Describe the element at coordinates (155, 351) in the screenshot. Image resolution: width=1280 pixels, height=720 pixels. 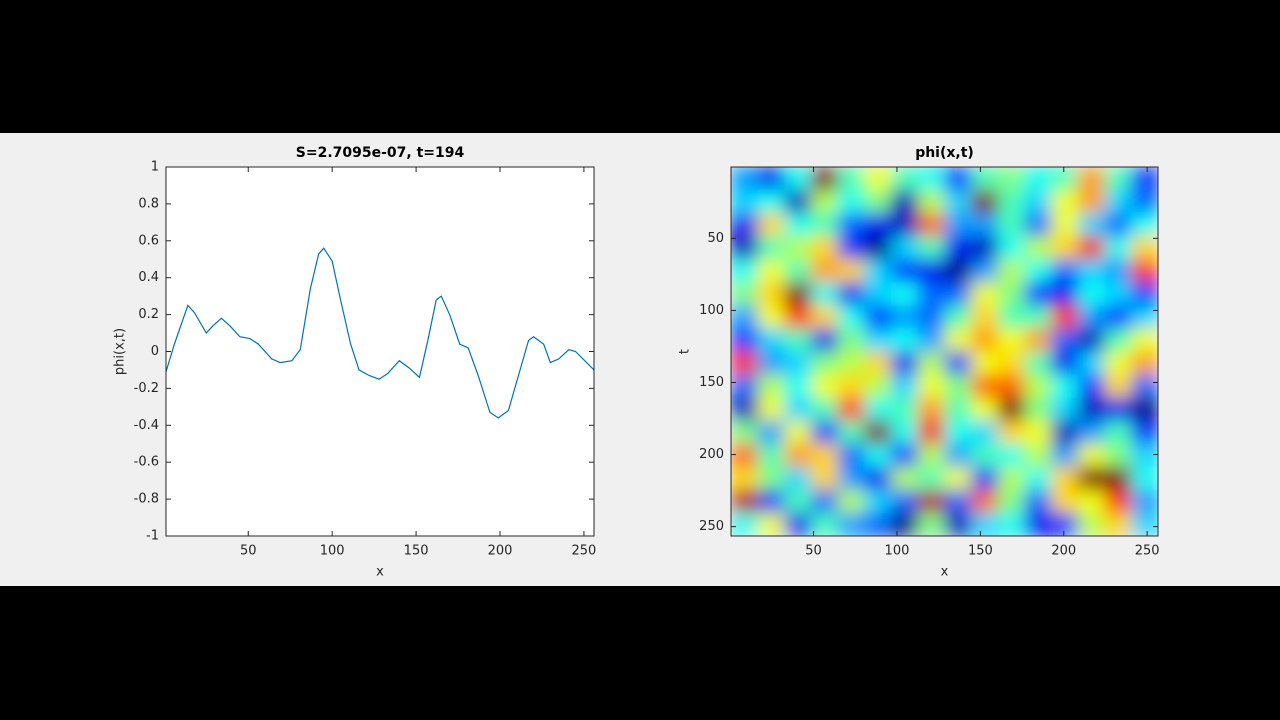
I see `y-tick-label: 0` at that location.